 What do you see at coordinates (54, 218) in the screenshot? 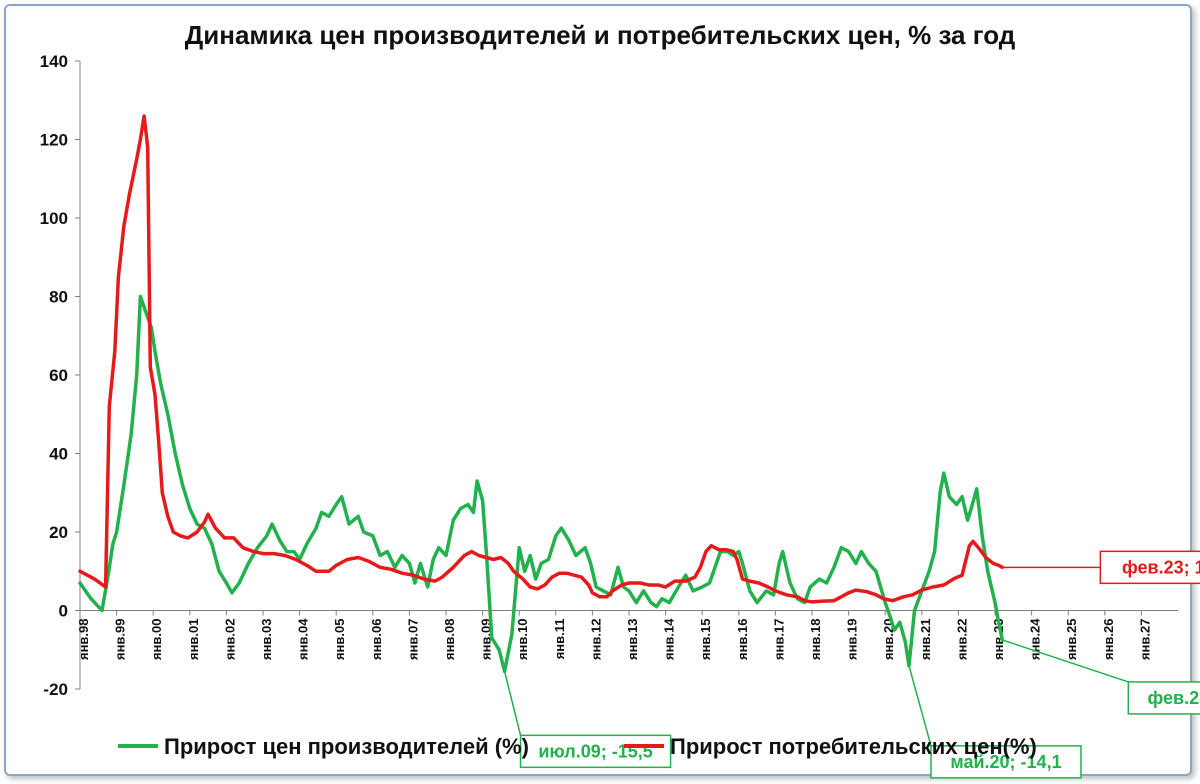
I see `y-tick-label: 100` at bounding box center [54, 218].